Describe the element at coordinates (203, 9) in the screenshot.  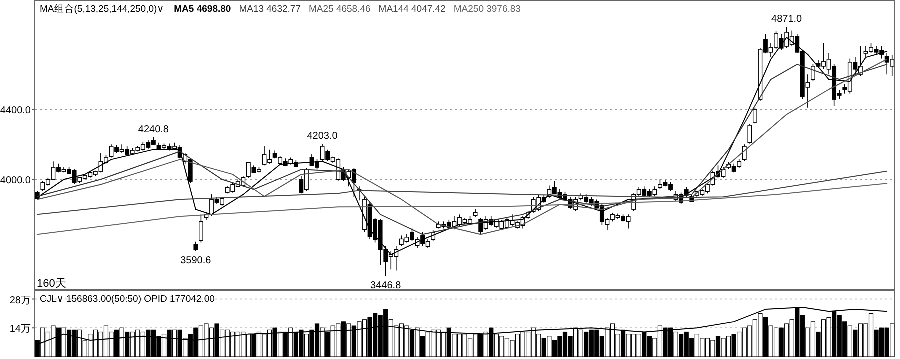
I see `text: MA5 4698.80` at that location.